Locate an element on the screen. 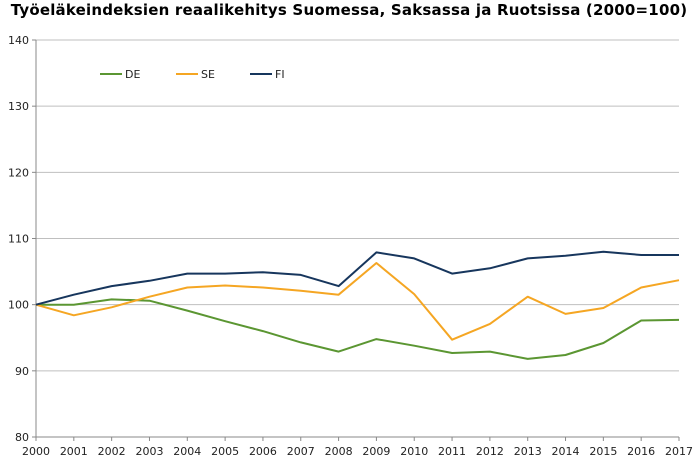 The height and width of the screenshot is (464, 698). x-tick-label: 2005 is located at coordinates (225, 451).